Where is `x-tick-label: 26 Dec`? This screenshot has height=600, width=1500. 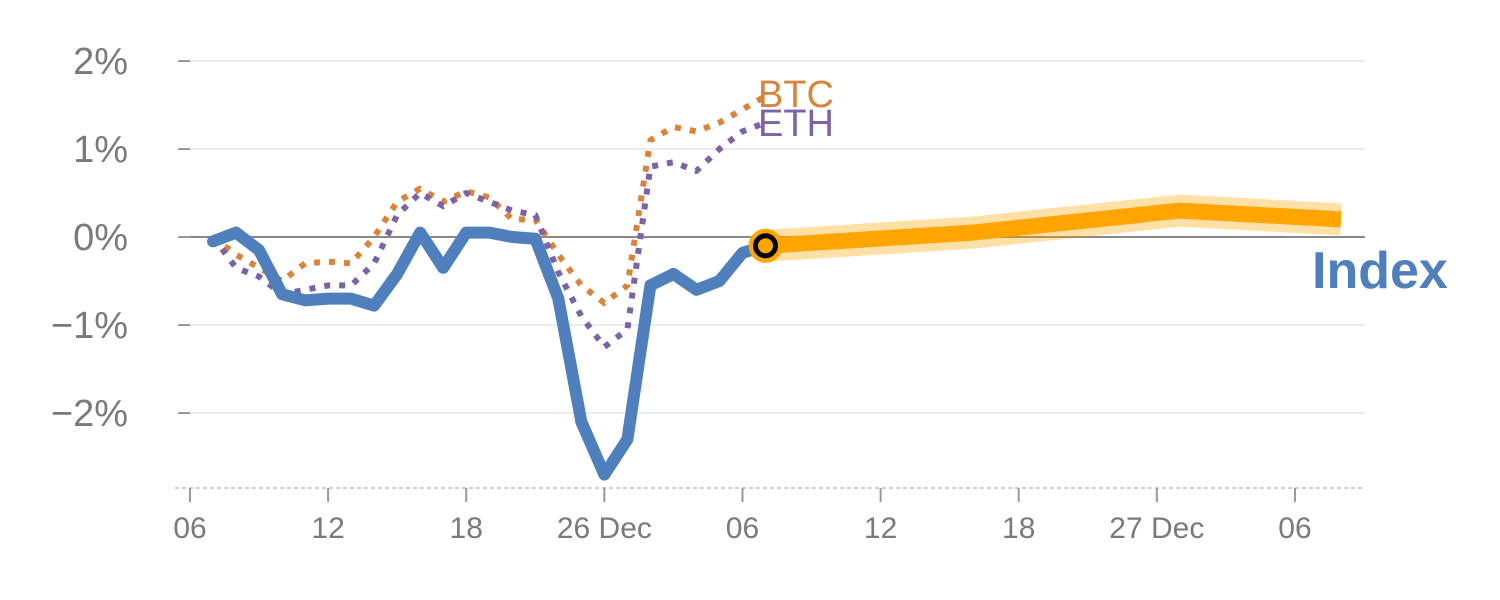 x-tick-label: 26 Dec is located at coordinates (604, 528).